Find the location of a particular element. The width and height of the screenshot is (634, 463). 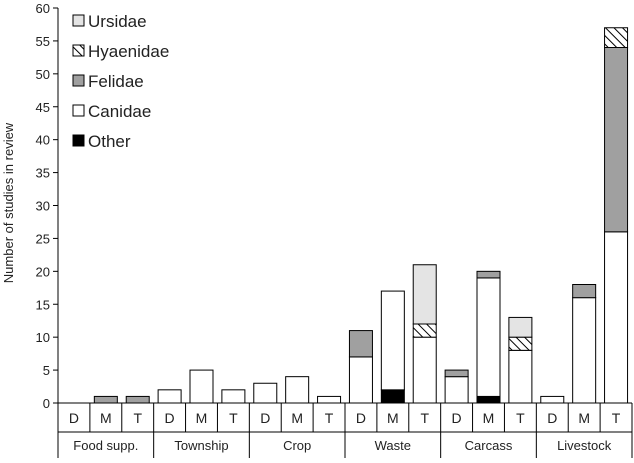

y-tick-label: 30 is located at coordinates (43, 206).